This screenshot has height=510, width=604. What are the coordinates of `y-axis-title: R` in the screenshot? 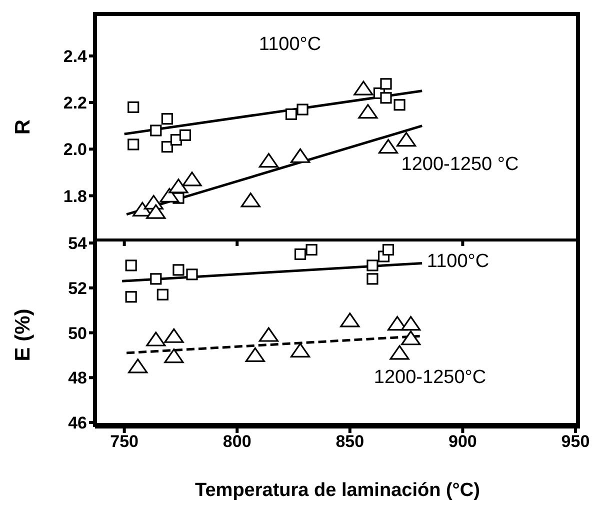 It's located at (22, 127).